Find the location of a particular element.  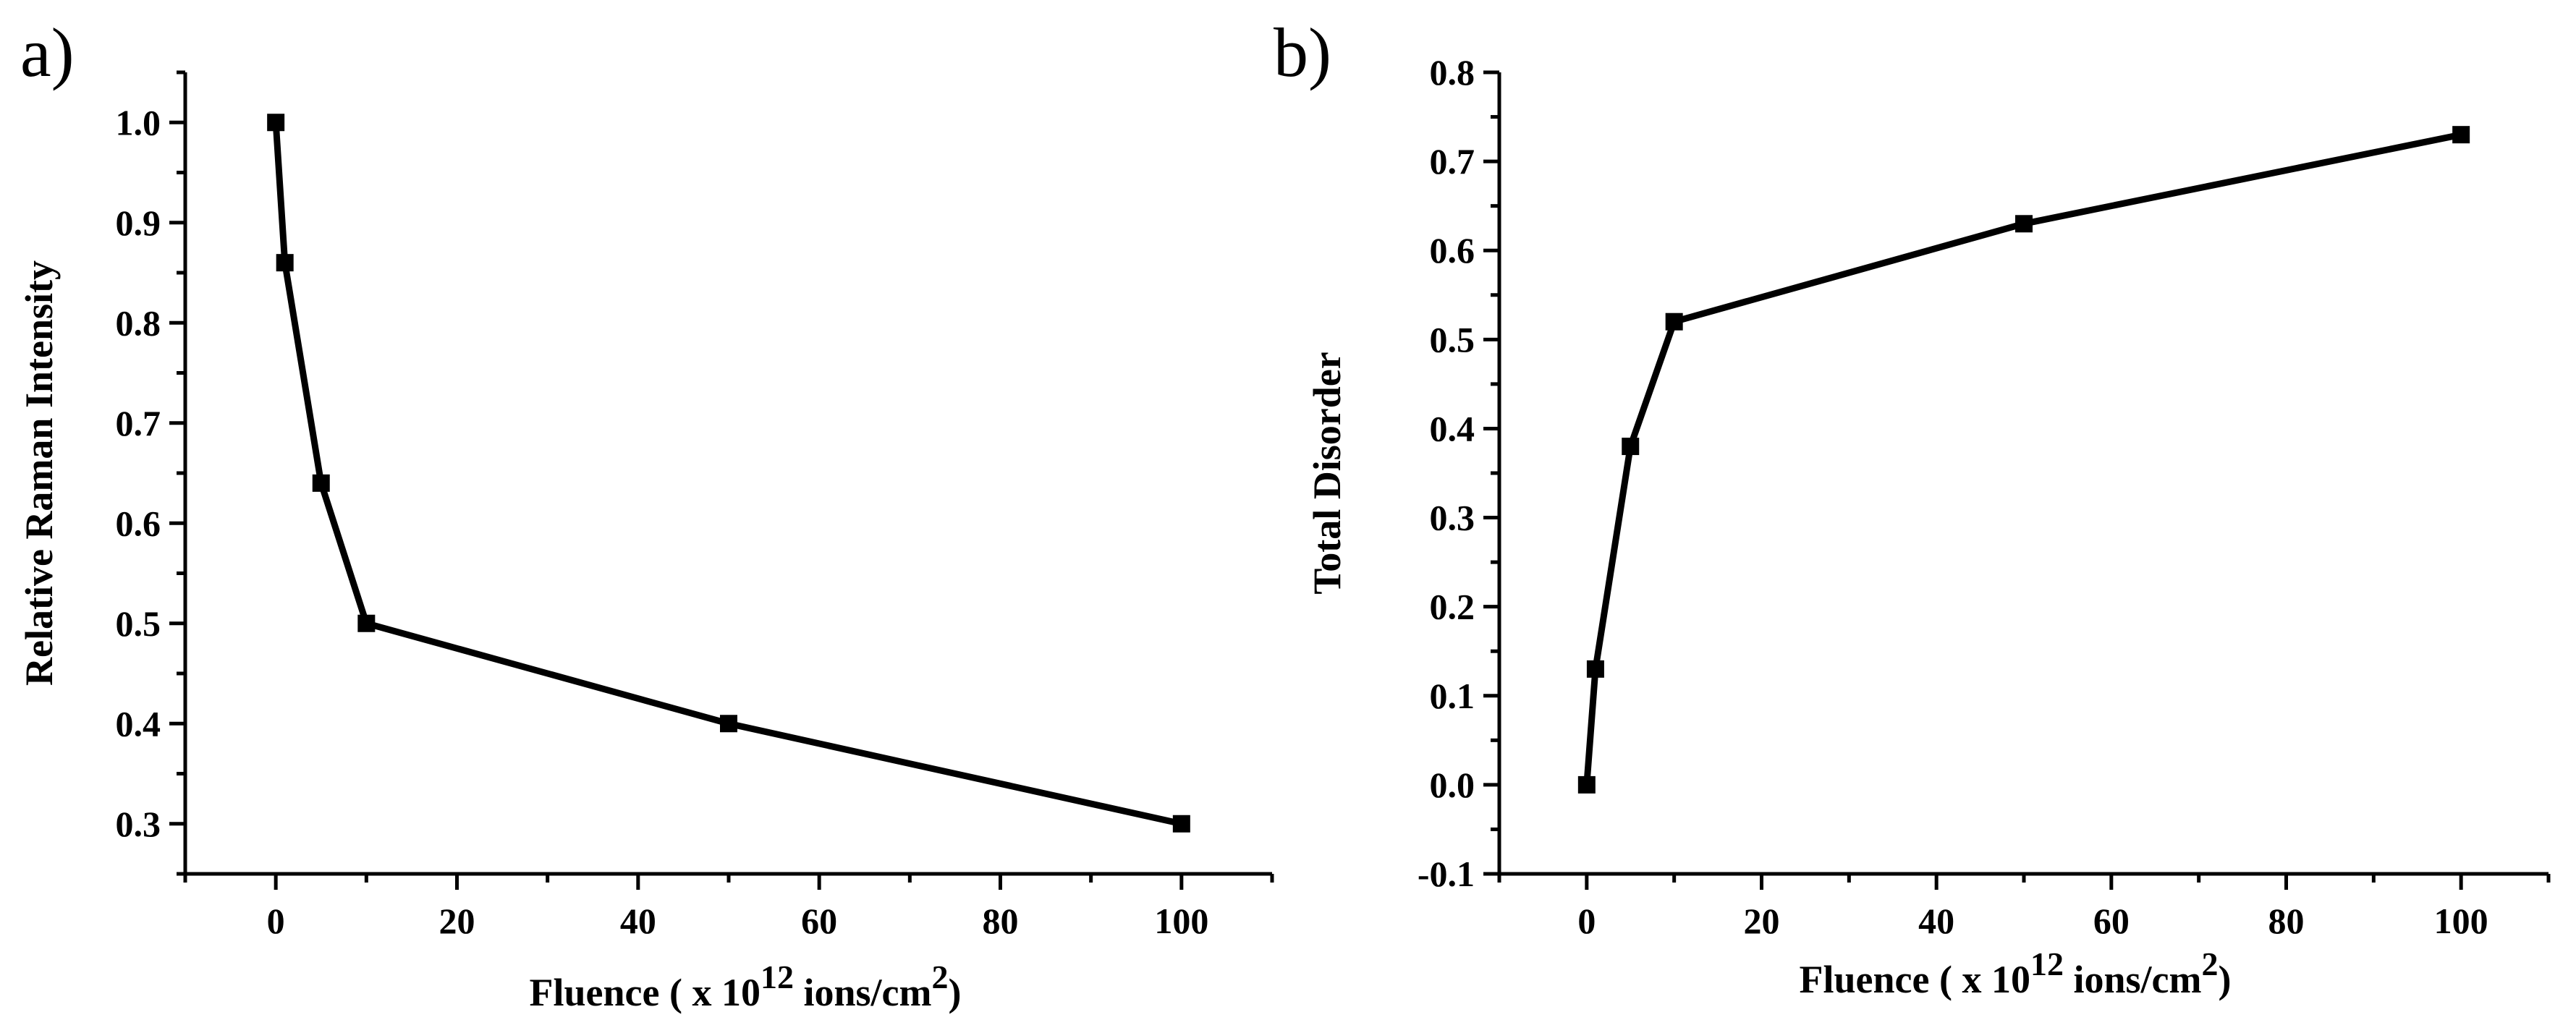

panel-label: a) is located at coordinates (47, 52).